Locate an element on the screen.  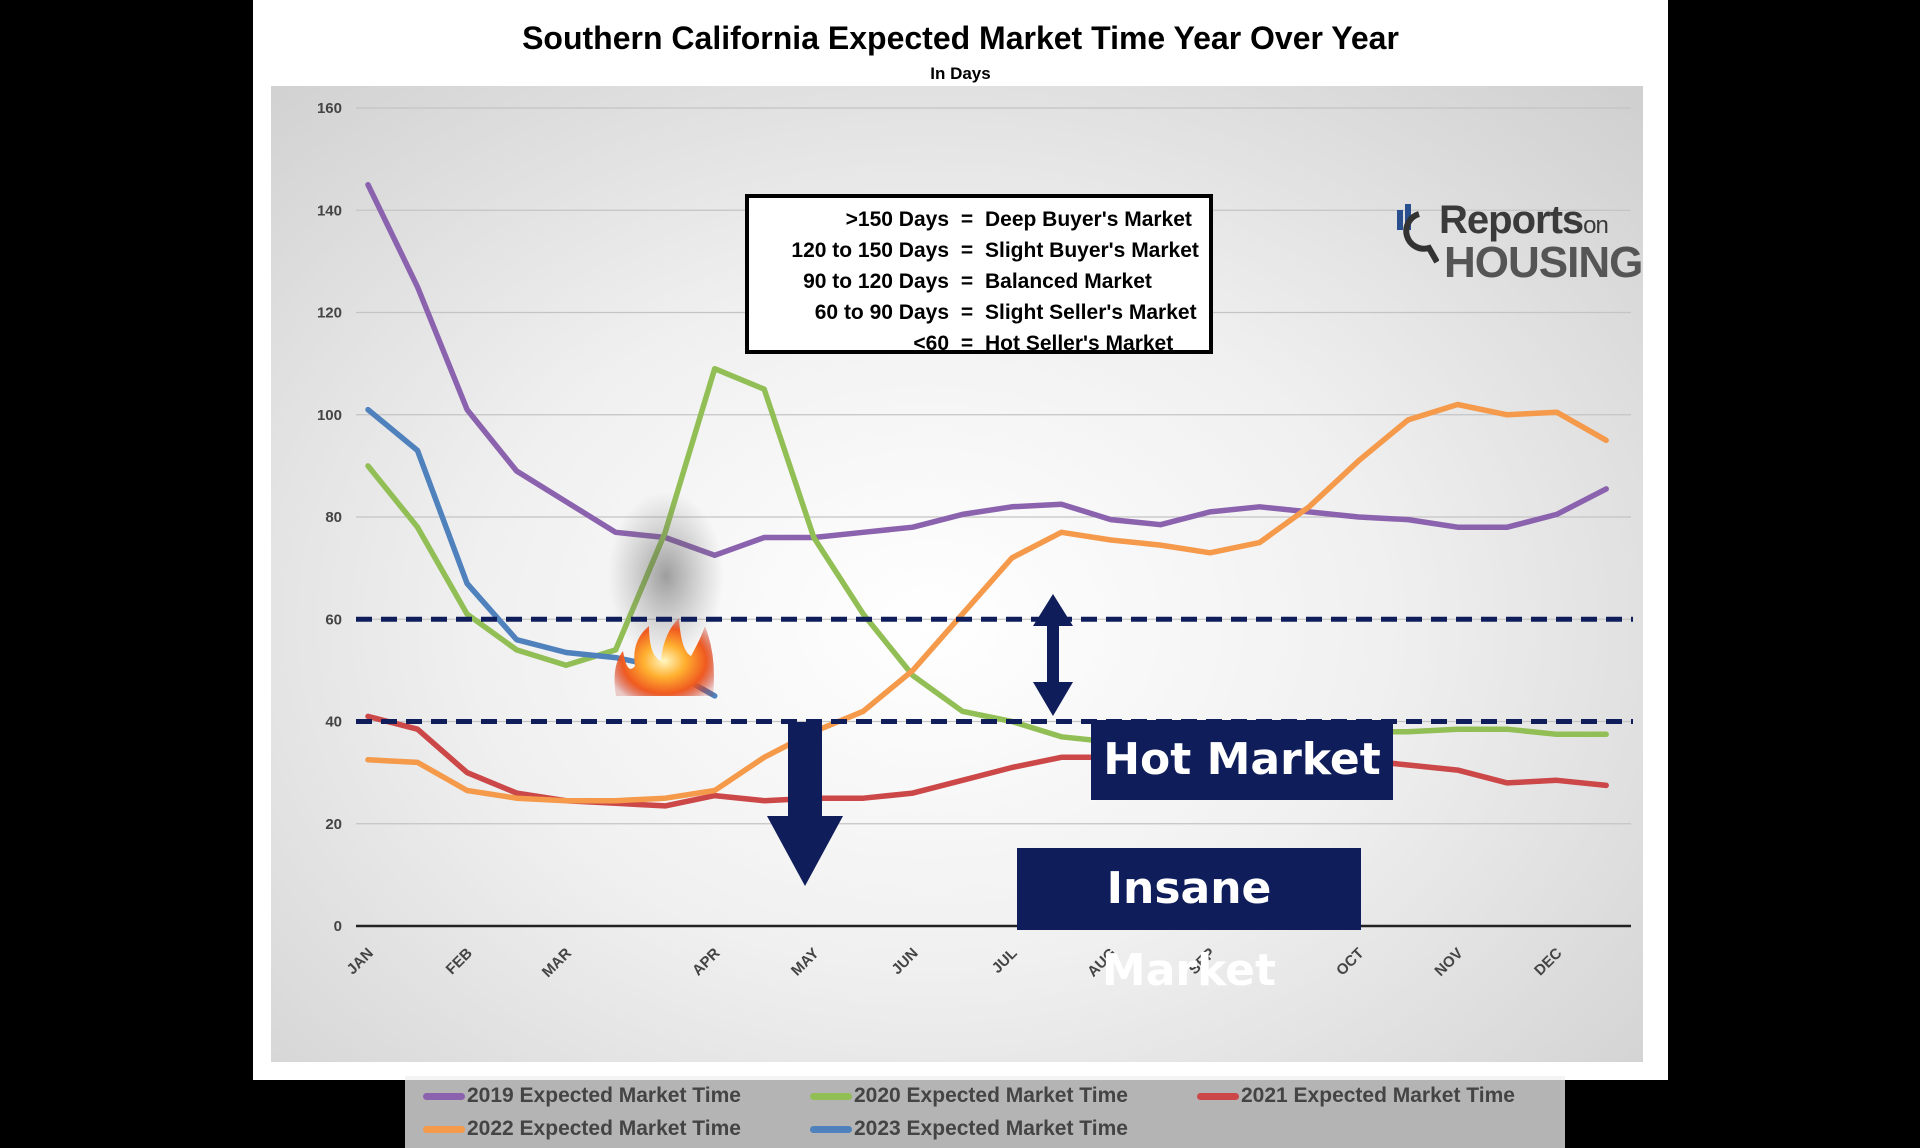
reports-on-housing-logo: Reportson HOUSING is located at coordinates (1519, 243).